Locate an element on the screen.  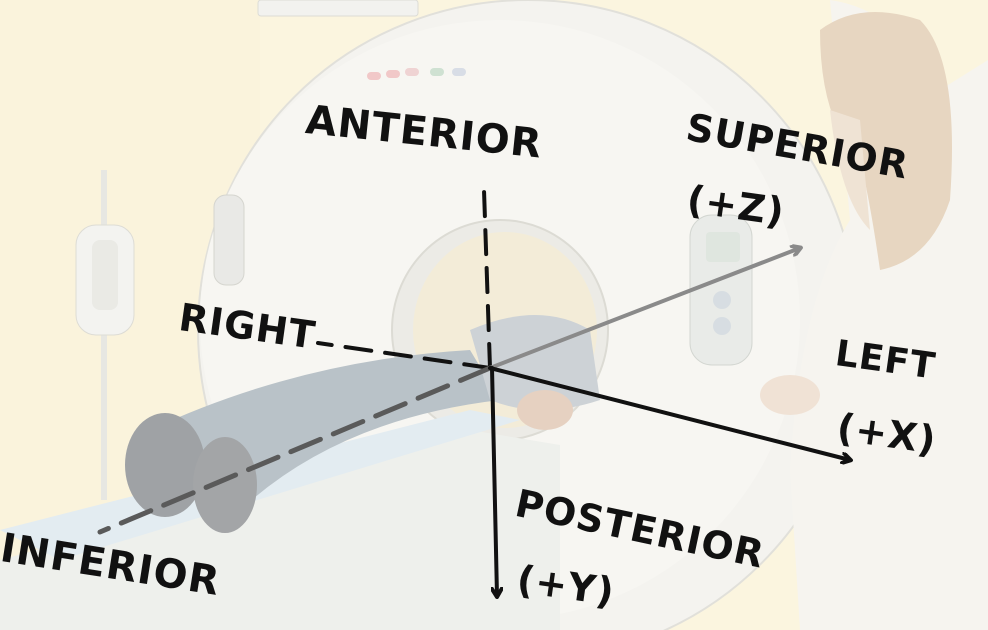
left-axis-arrow is located at coordinates (669, 413).